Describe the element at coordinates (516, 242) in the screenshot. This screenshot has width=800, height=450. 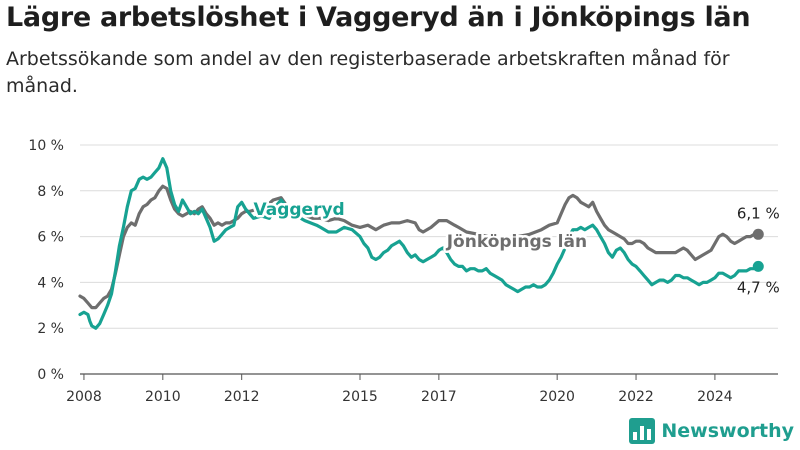
I see `series-label-jonkopings-lan: Jönköpings län` at that location.